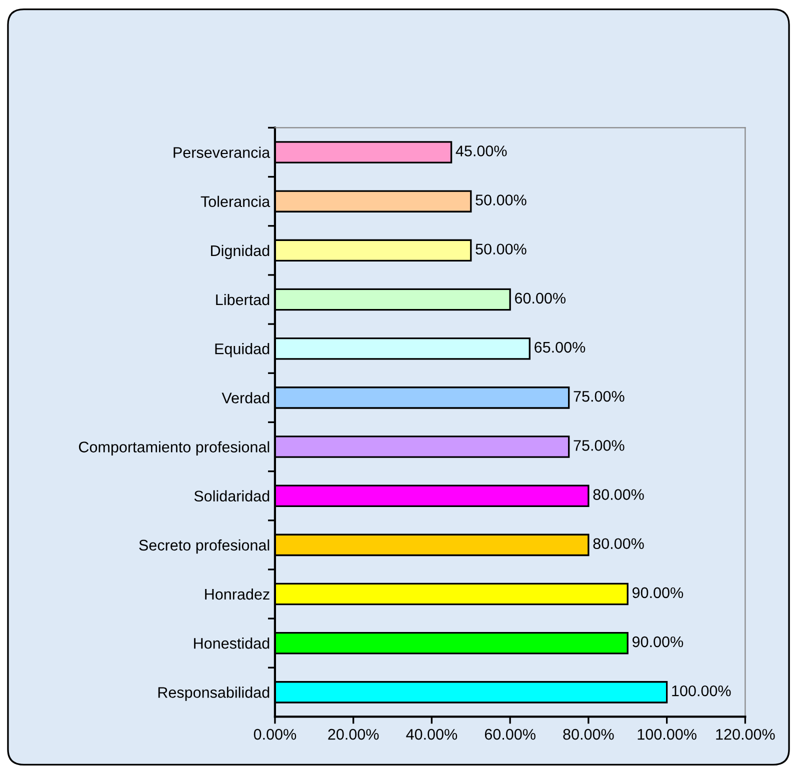 The width and height of the screenshot is (797, 774). Describe the element at coordinates (353, 734) in the screenshot. I see `x-tick-label: 20.00%` at that location.